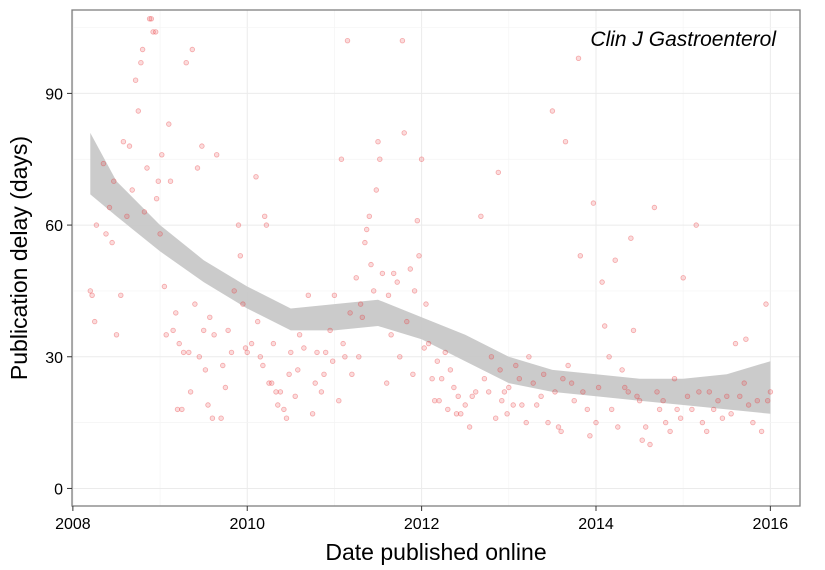 This screenshot has width=825, height=570. What do you see at coordinates (58, 489) in the screenshot?
I see `y-tick-label: 0` at bounding box center [58, 489].